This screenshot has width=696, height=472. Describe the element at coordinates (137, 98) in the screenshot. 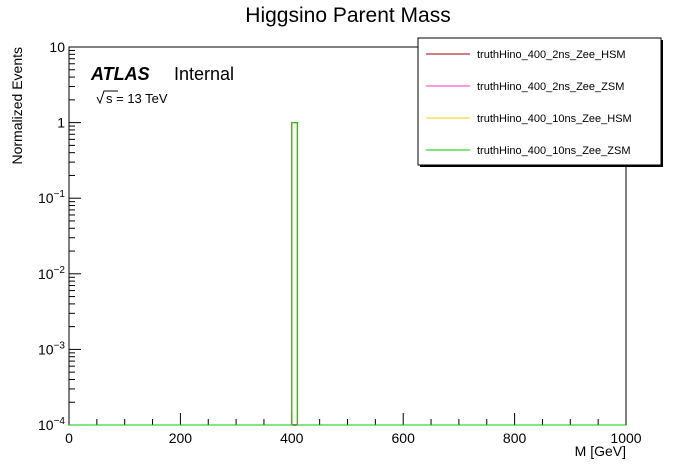

I see `energy-label: s = 13 TeV` at that location.